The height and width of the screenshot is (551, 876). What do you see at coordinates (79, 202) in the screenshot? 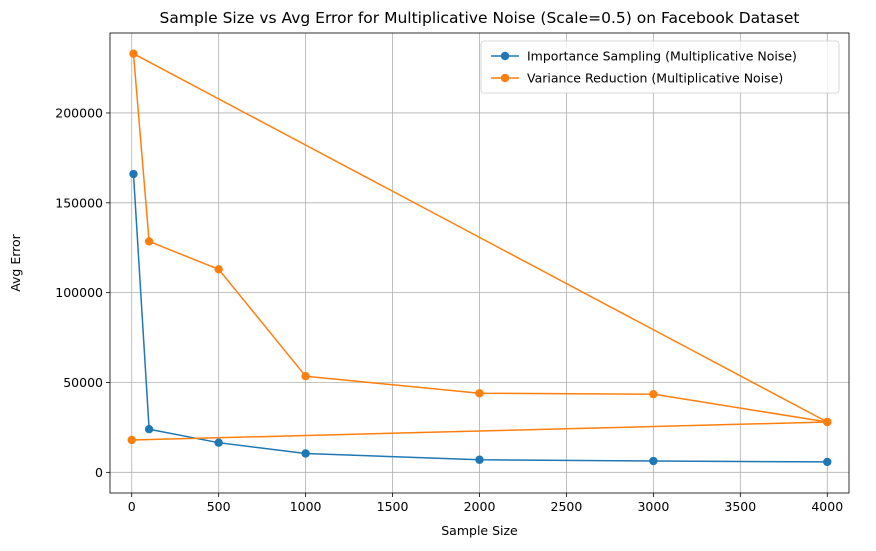
I see `y-tick-label: 150000` at bounding box center [79, 202].